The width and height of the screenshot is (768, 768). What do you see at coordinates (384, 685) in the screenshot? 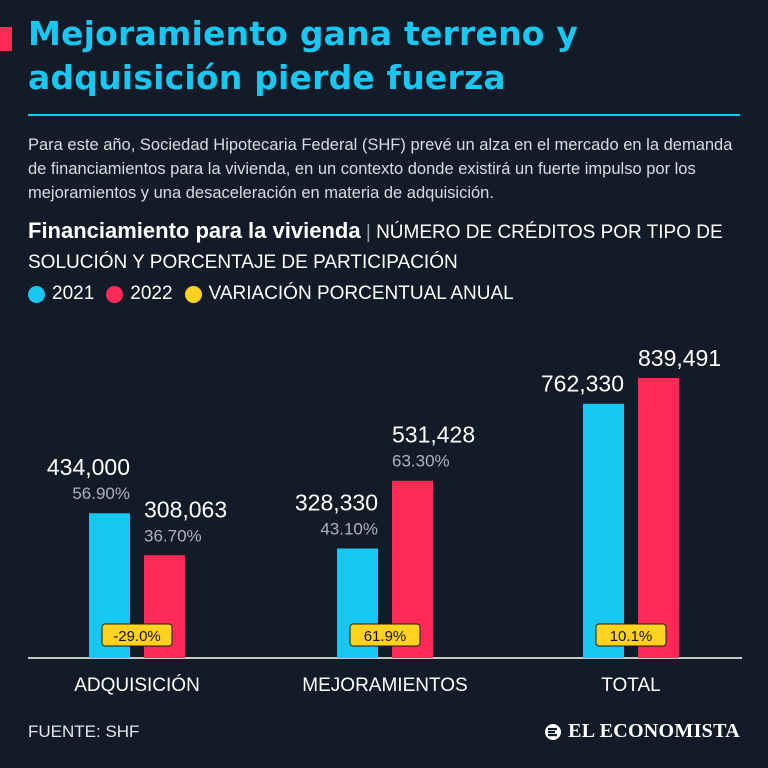
I see `category-label-mejoramientos: MEJORAMIENTOS` at bounding box center [384, 685].